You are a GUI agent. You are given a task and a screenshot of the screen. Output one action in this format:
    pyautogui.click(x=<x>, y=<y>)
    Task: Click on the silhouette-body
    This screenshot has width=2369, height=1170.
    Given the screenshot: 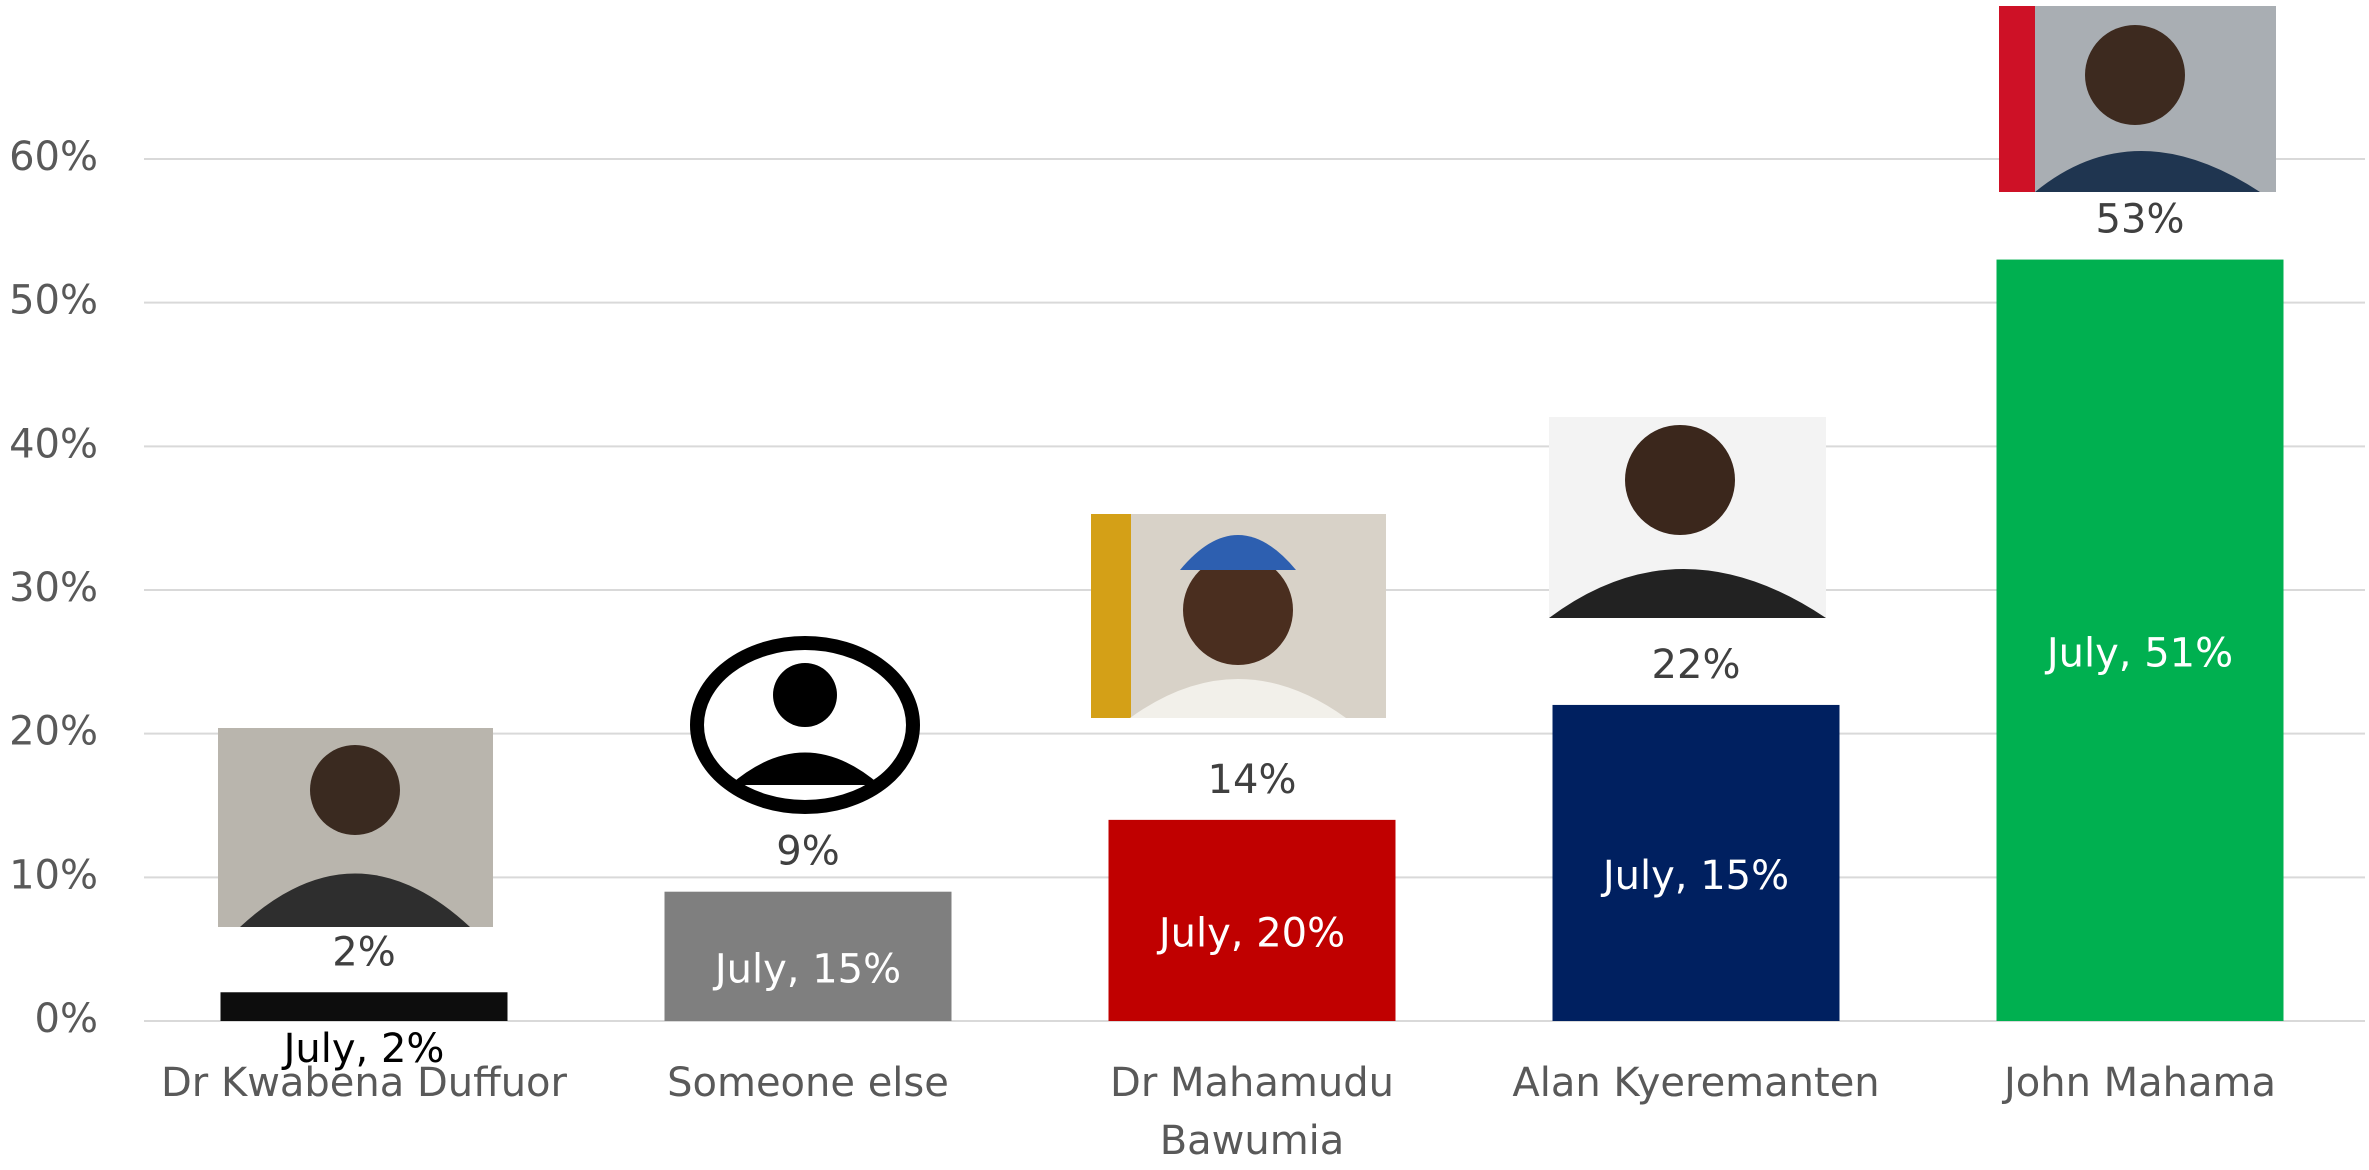 What is the action you would take?
    pyautogui.click(x=805, y=768)
    